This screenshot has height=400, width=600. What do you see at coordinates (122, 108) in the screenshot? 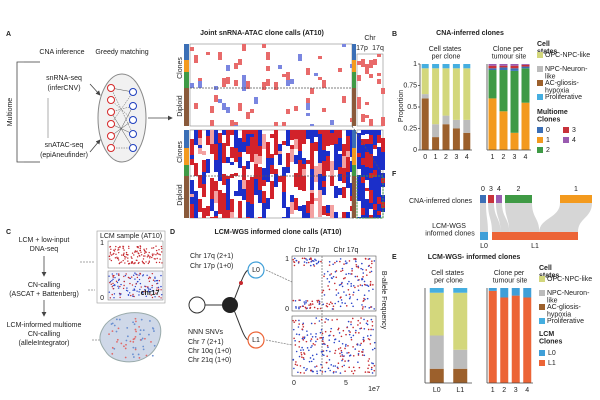
I see `match-line` at bounding box center [122, 108].